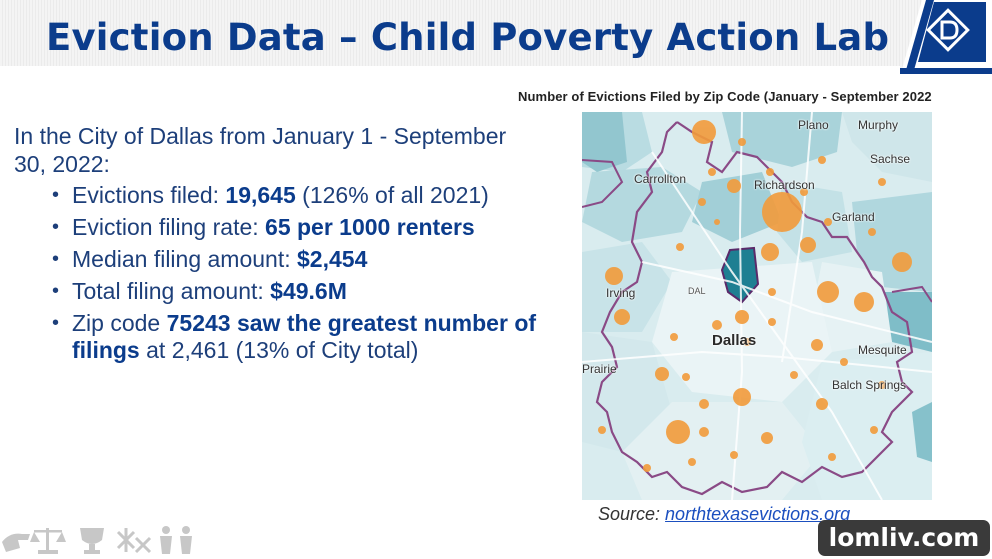  I want to click on source-label: Source:, so click(632, 514).